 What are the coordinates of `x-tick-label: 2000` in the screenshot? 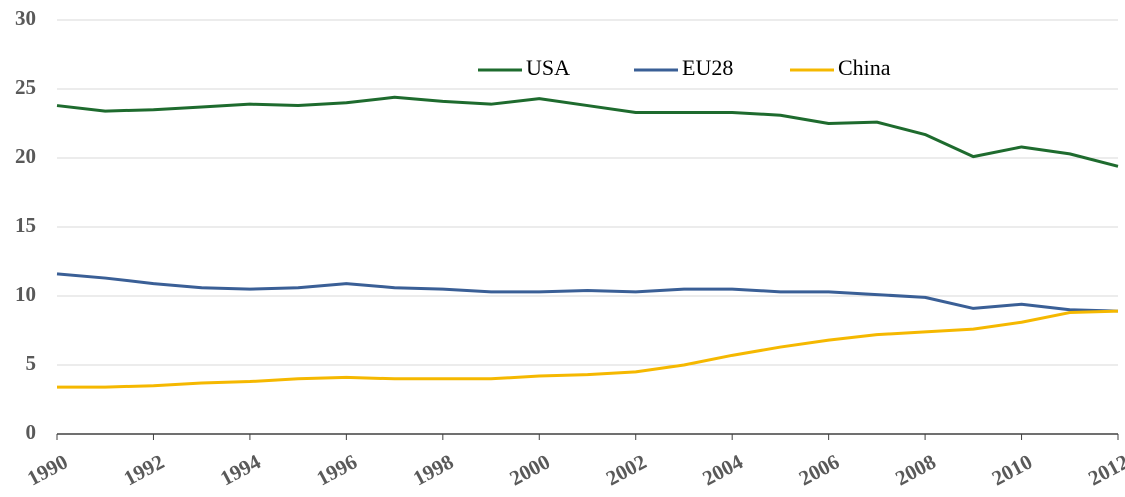 It's located at (530, 469).